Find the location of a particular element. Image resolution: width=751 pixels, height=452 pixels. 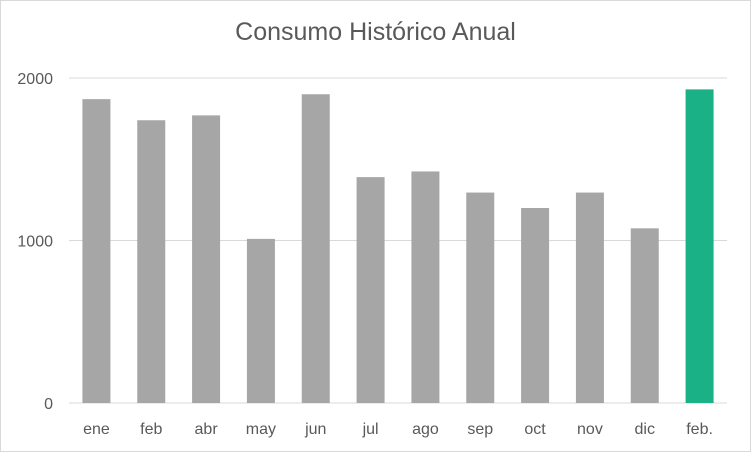

x-tick-label: feb is located at coordinates (151, 429).